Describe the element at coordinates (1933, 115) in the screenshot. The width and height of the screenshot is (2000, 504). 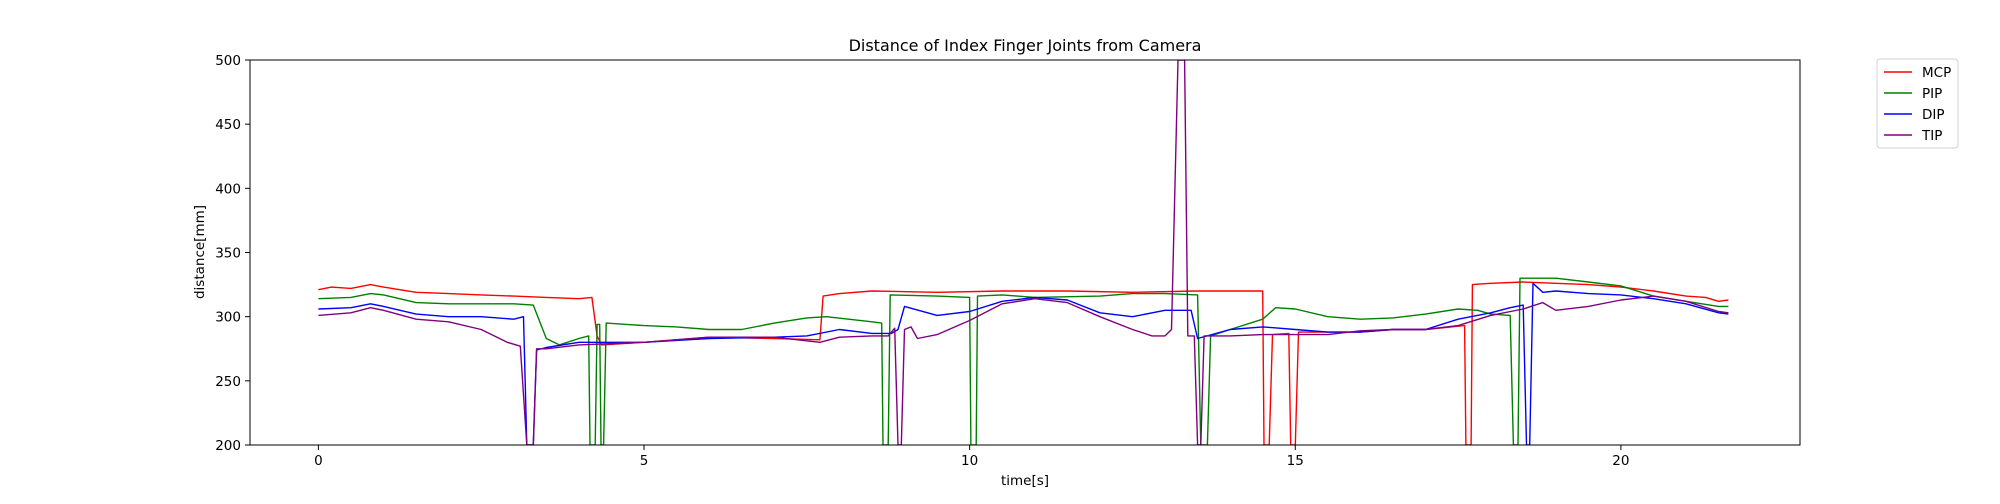
I see `legend-label-dip: DIP` at that location.